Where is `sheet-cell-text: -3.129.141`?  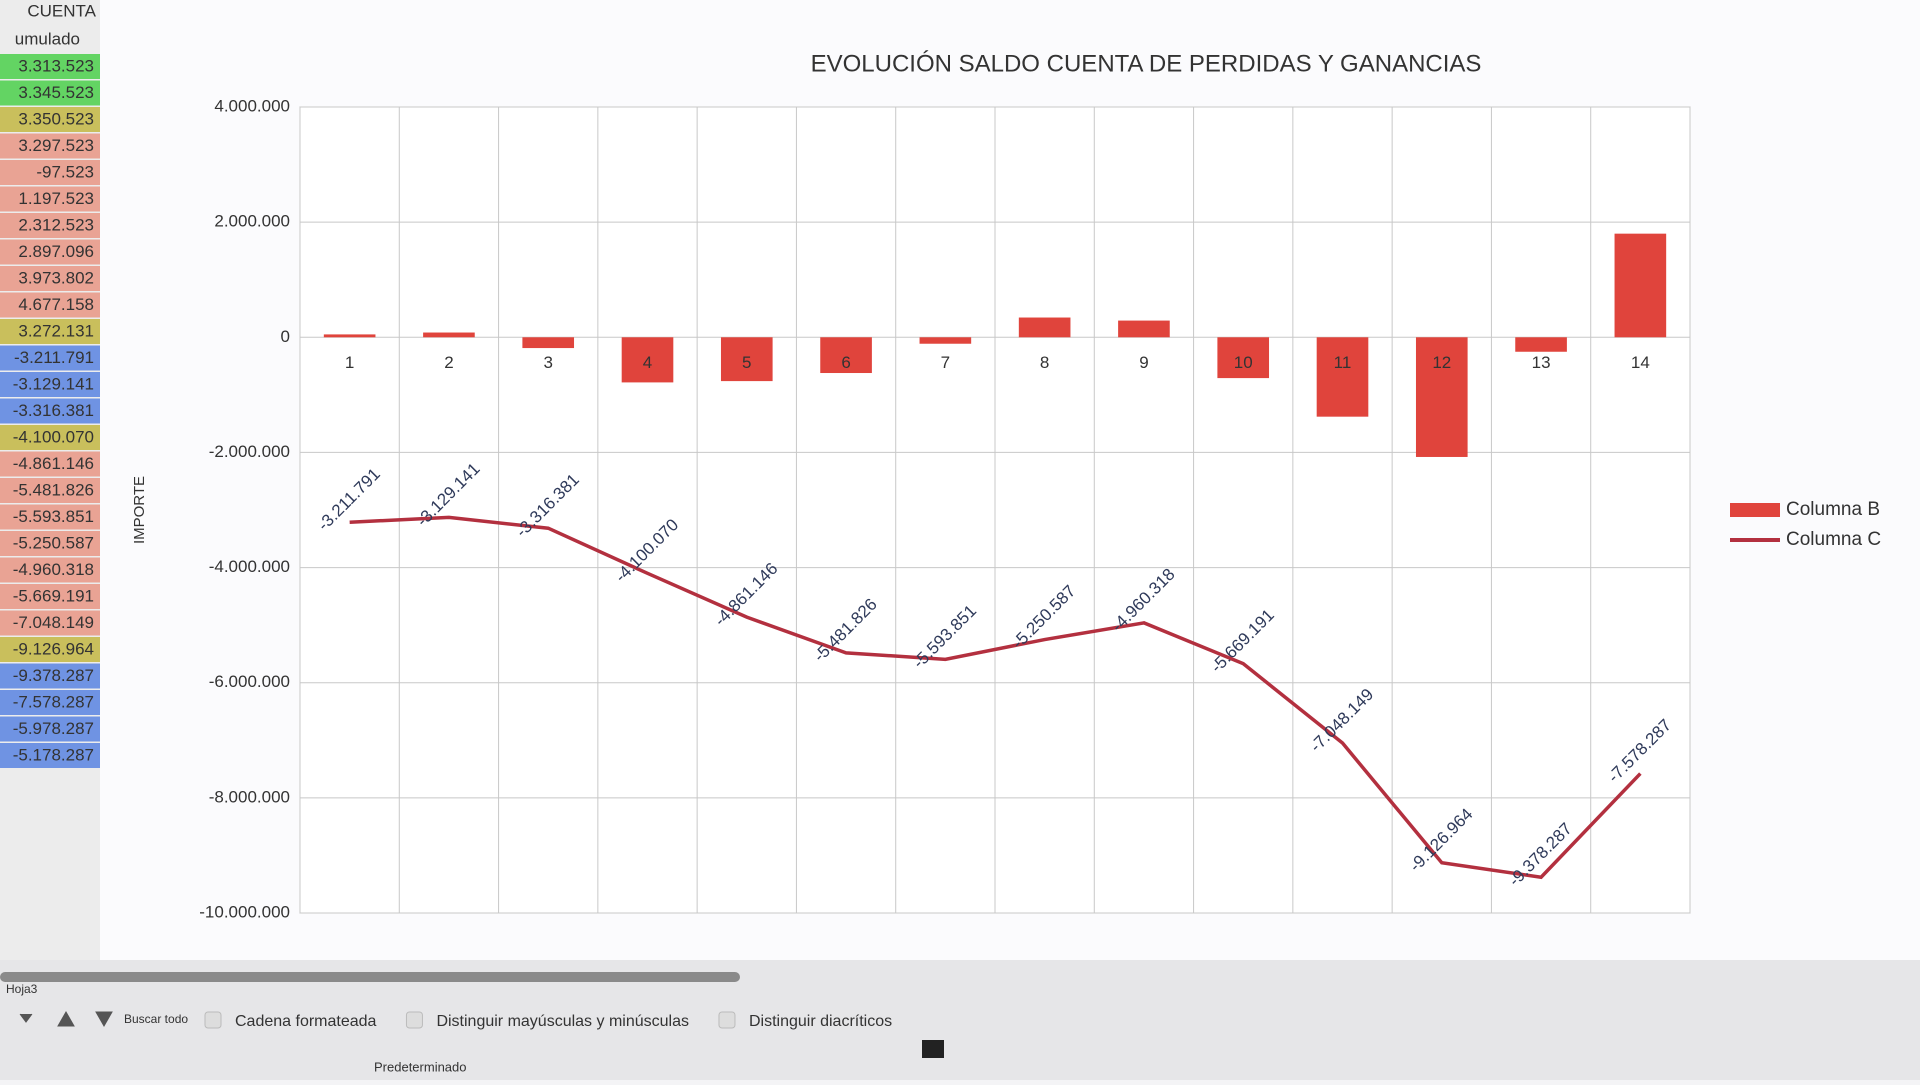
sheet-cell-text: -3.129.141 is located at coordinates (53, 383).